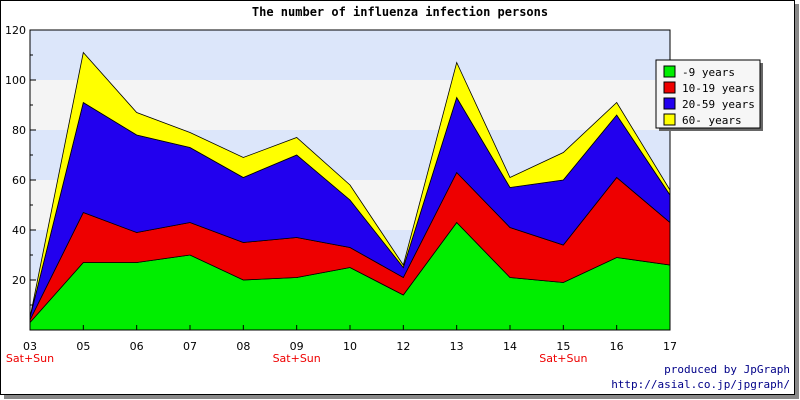  Describe the element at coordinates (670, 346) in the screenshot. I see `x-tick-label: 17` at that location.